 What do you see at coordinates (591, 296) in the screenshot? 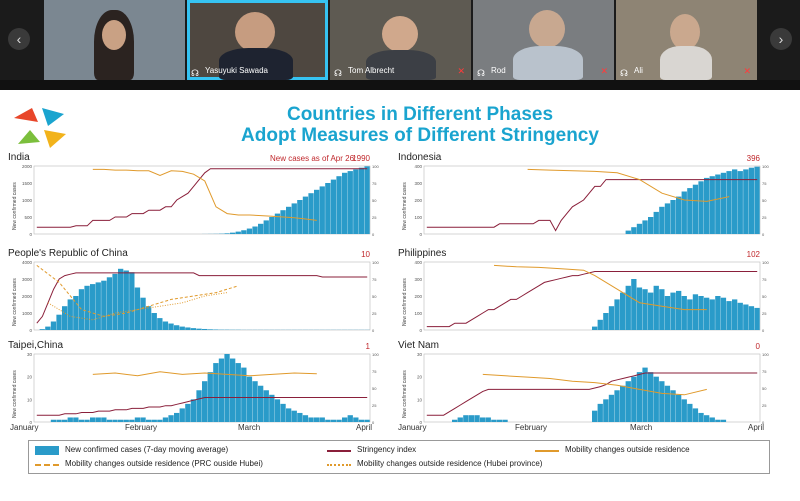
I see `panel-chart: 0 100 200 300 400 0 25 50 75 100` at bounding box center [591, 296].